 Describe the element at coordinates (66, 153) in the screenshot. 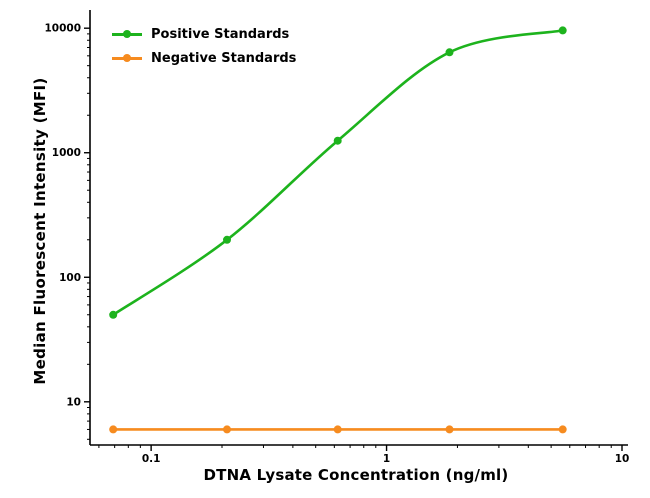

I see `y-tick-label: 1000` at that location.